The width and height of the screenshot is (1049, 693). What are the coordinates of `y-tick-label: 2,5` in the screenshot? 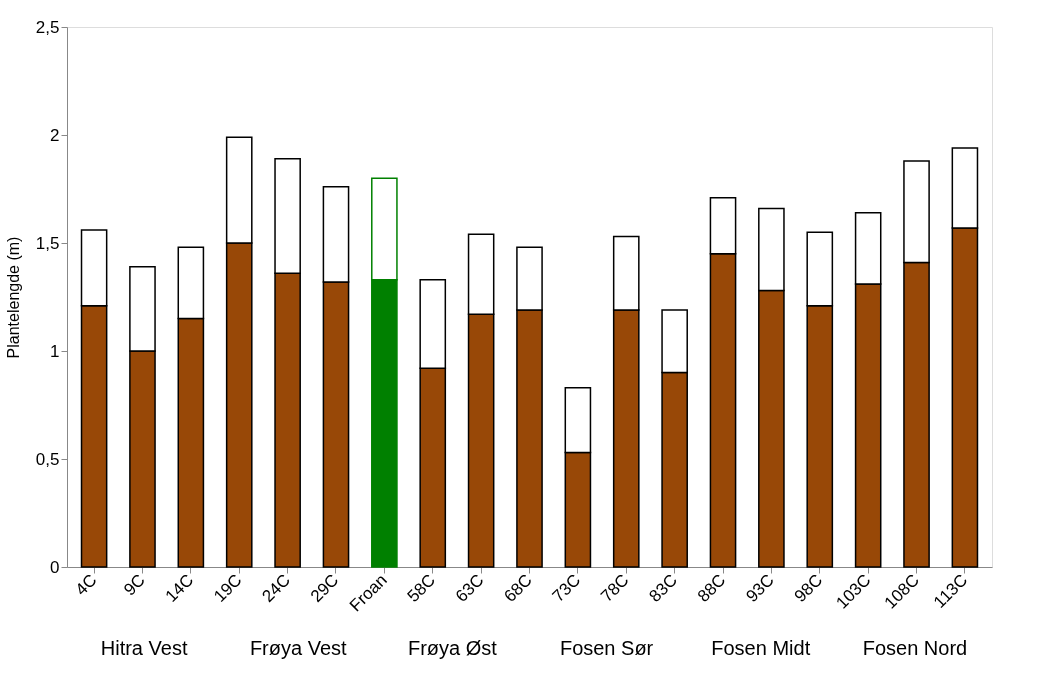 It's located at (47, 27).